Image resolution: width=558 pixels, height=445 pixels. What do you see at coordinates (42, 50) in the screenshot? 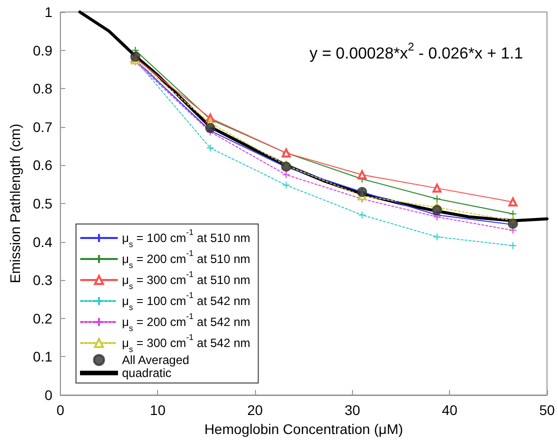
I see `y-tick-label: 0.9` at bounding box center [42, 50].